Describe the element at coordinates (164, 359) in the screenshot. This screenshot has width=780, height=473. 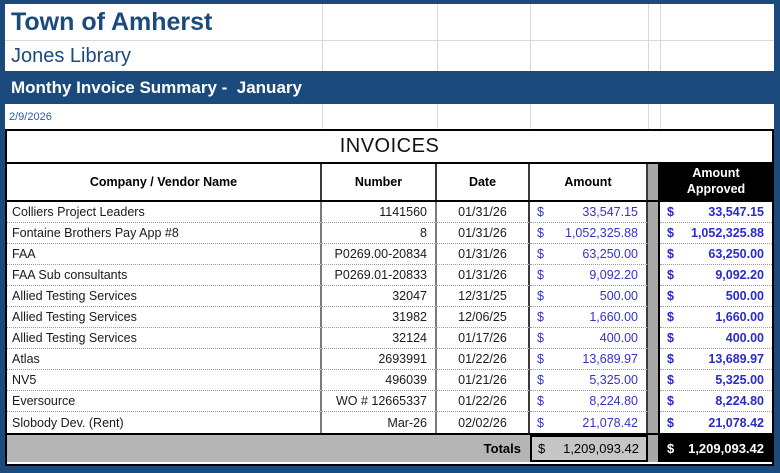
I see `cell-company: Atlas` at that location.